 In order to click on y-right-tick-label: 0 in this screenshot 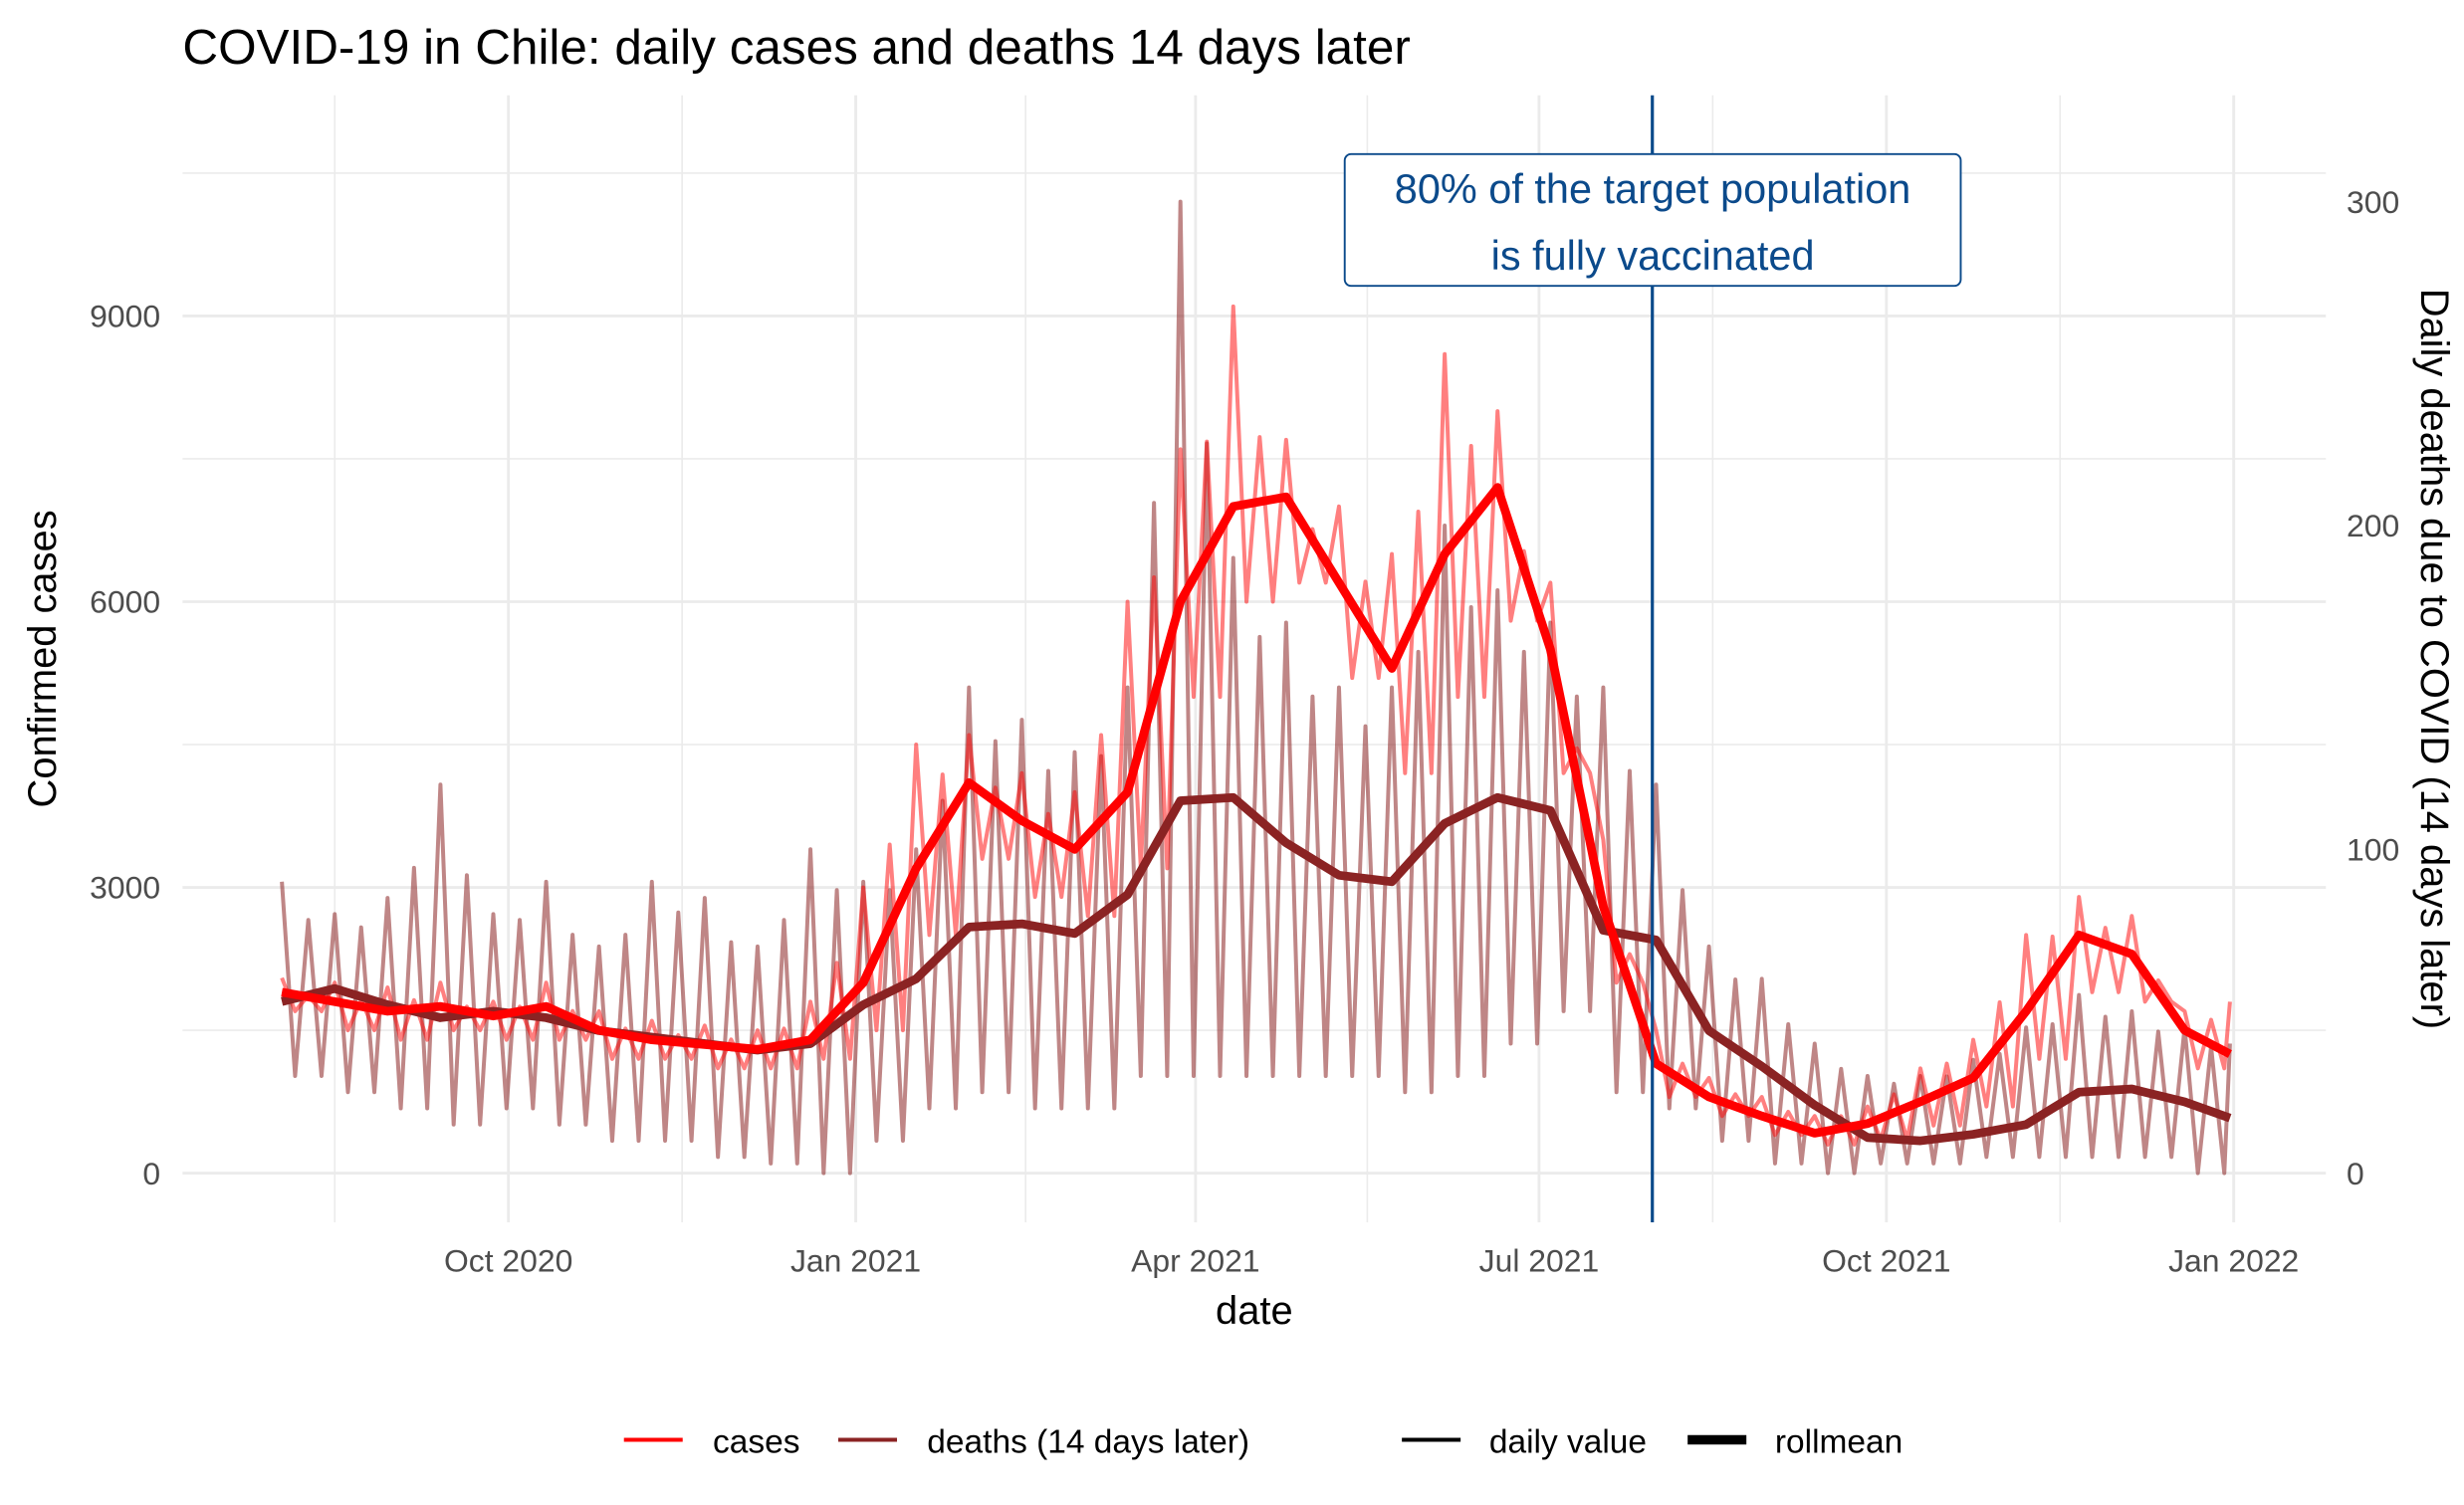, I will do `click(2355, 1174)`.